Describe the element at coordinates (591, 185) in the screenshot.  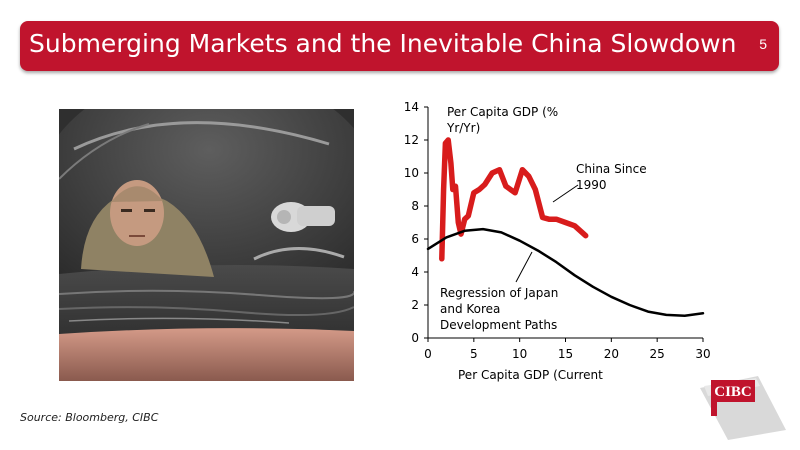
I see `china-annotation-line: 1990` at that location.